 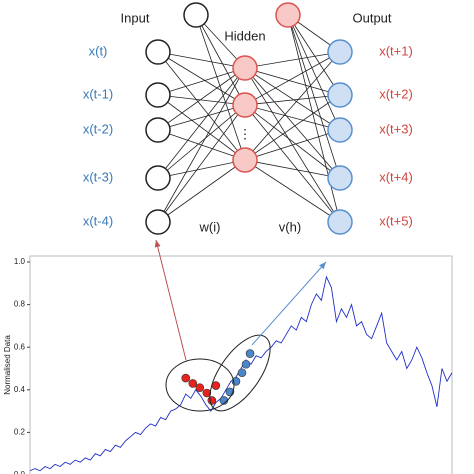 I want to click on y-tick-label: 0.2, so click(x=20, y=432).